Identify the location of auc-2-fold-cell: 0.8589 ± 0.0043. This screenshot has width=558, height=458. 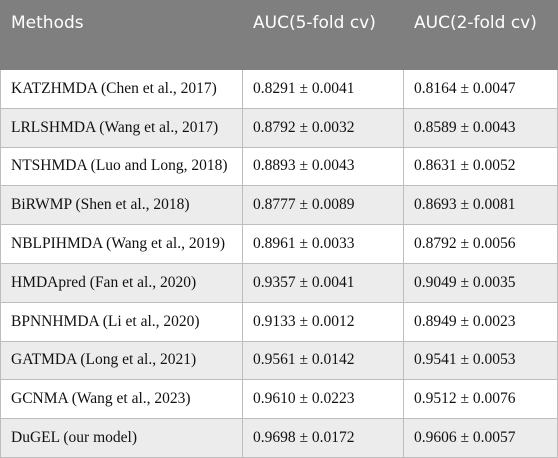
(480, 127).